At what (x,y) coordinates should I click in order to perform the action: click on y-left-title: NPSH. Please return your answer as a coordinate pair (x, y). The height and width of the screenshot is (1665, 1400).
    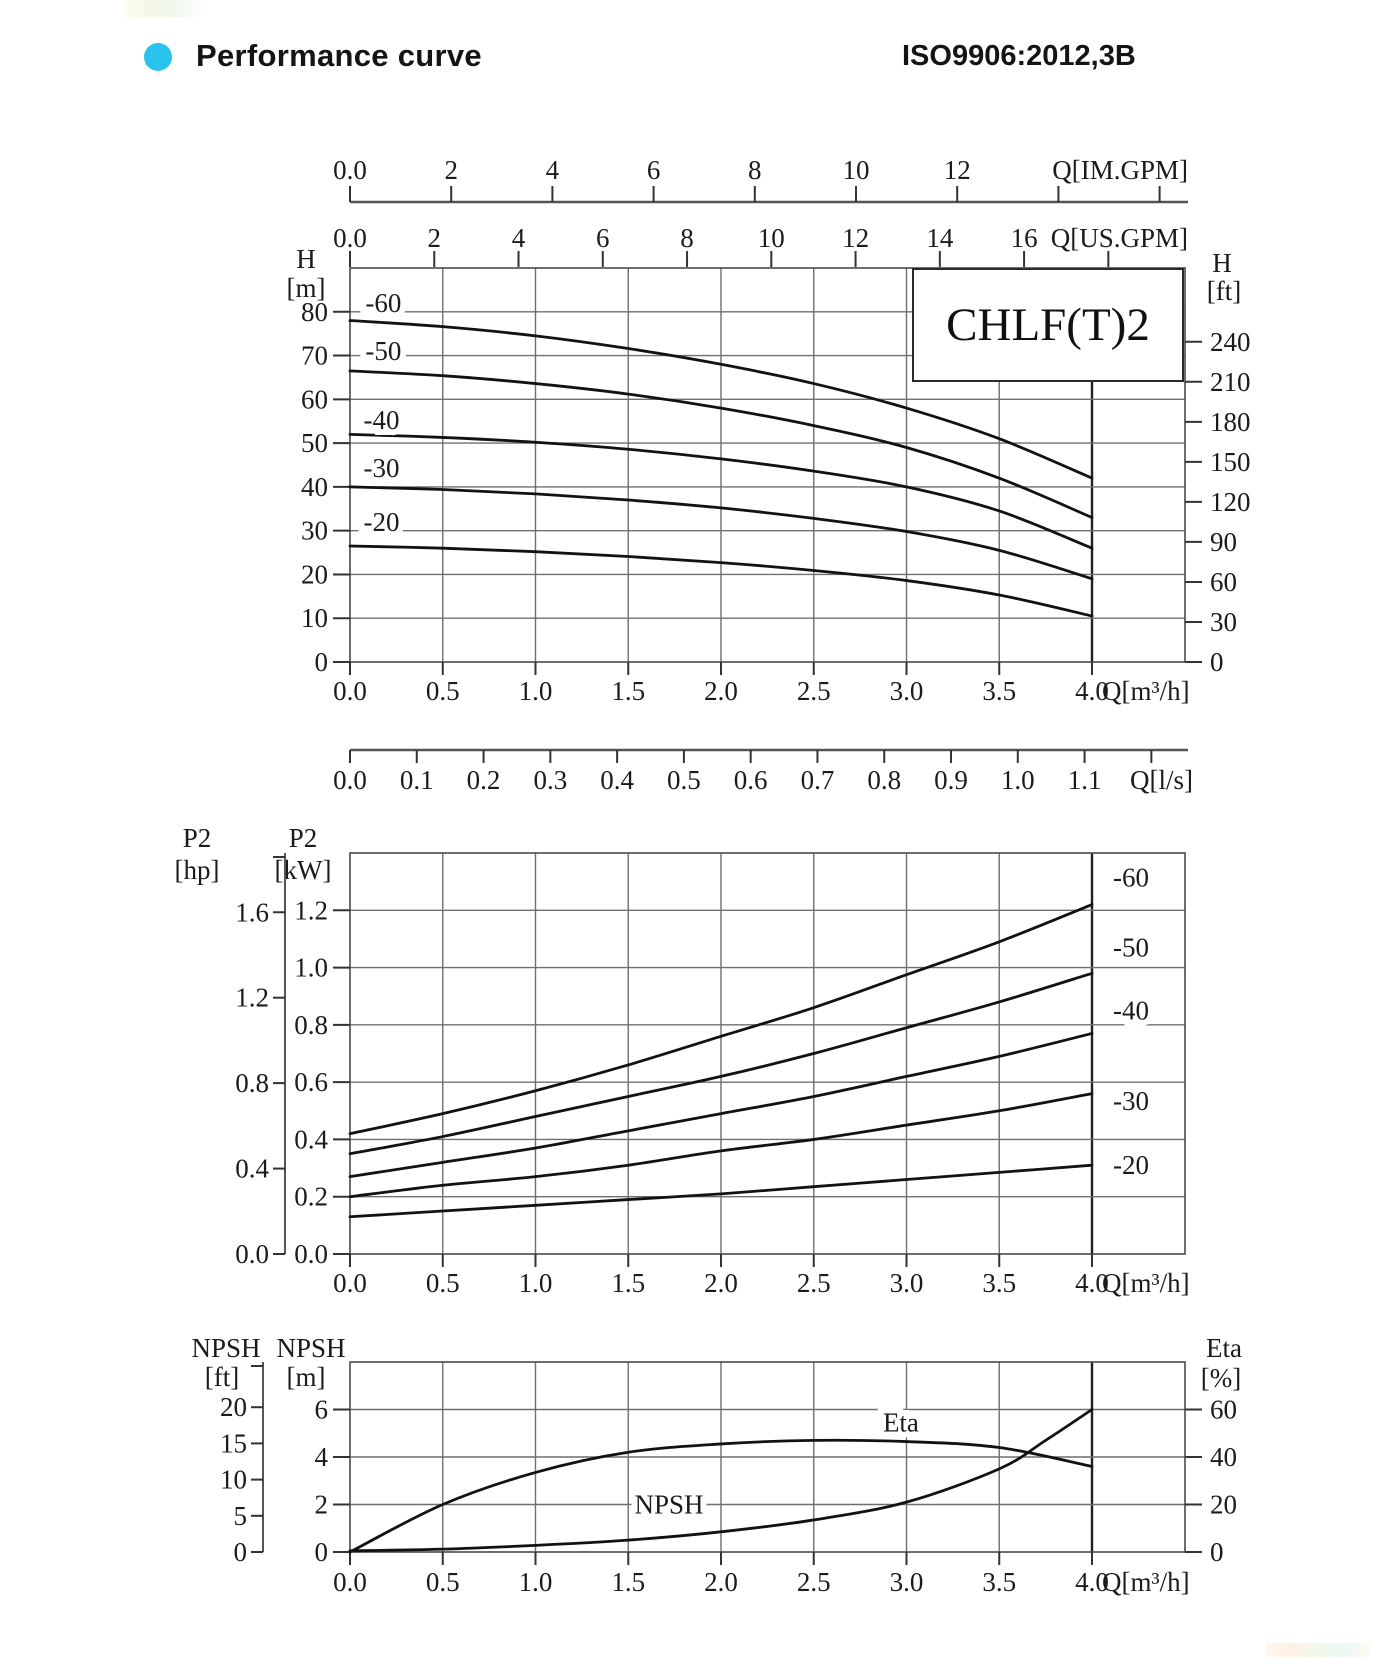
    Looking at the image, I should click on (310, 1348).